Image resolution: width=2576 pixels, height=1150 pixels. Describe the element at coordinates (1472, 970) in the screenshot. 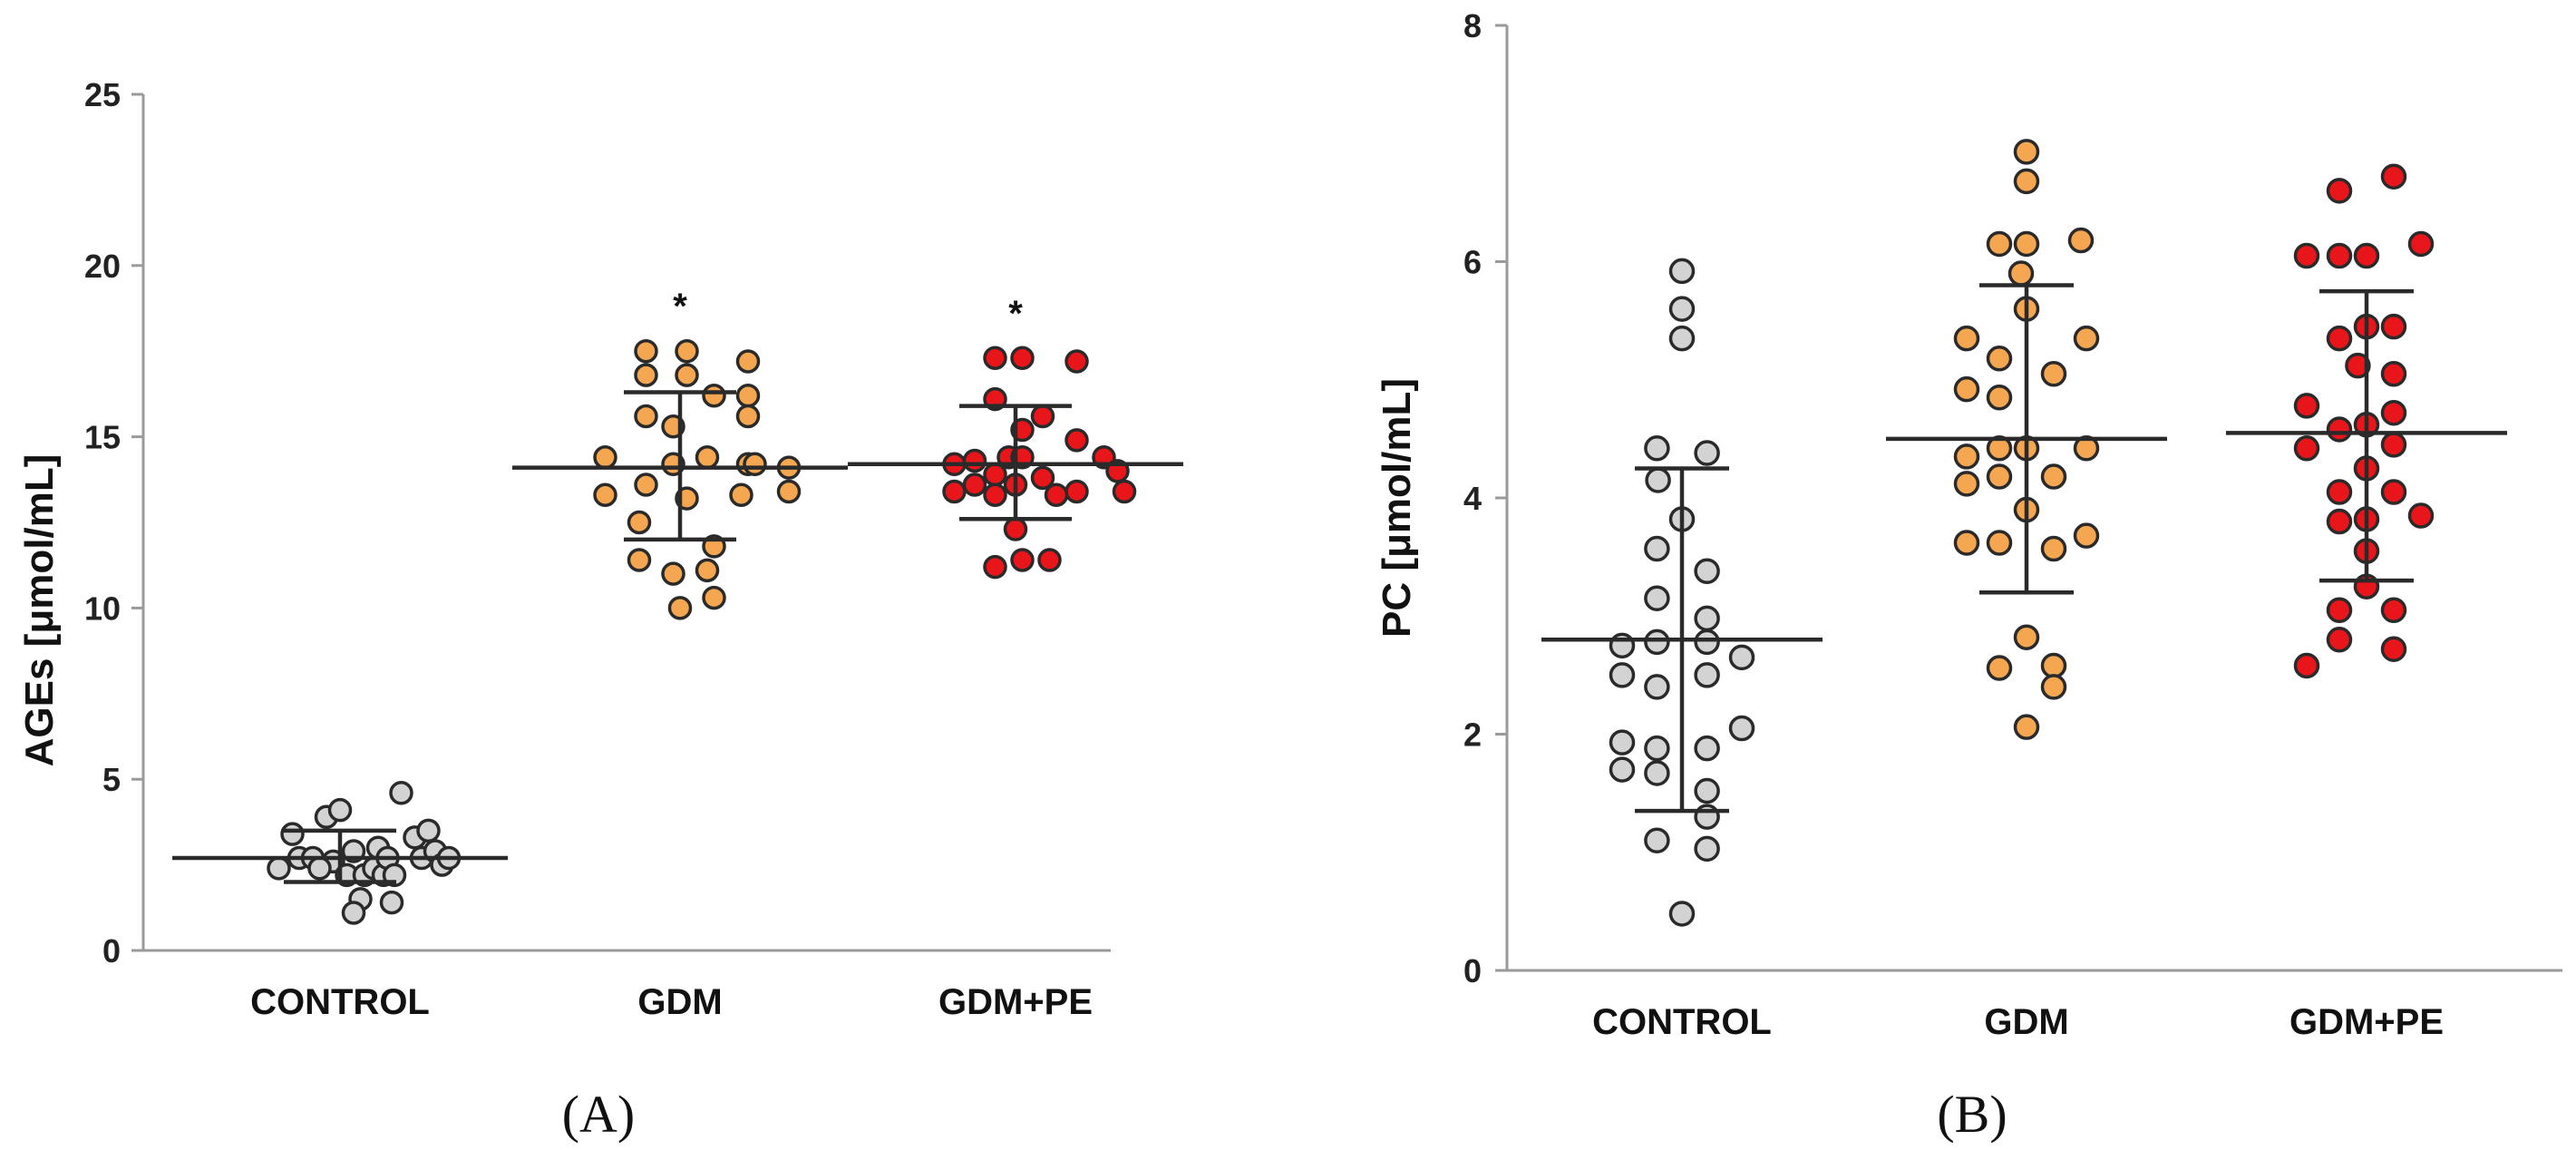

I see `panel-b-y-tick-label: 0` at that location.